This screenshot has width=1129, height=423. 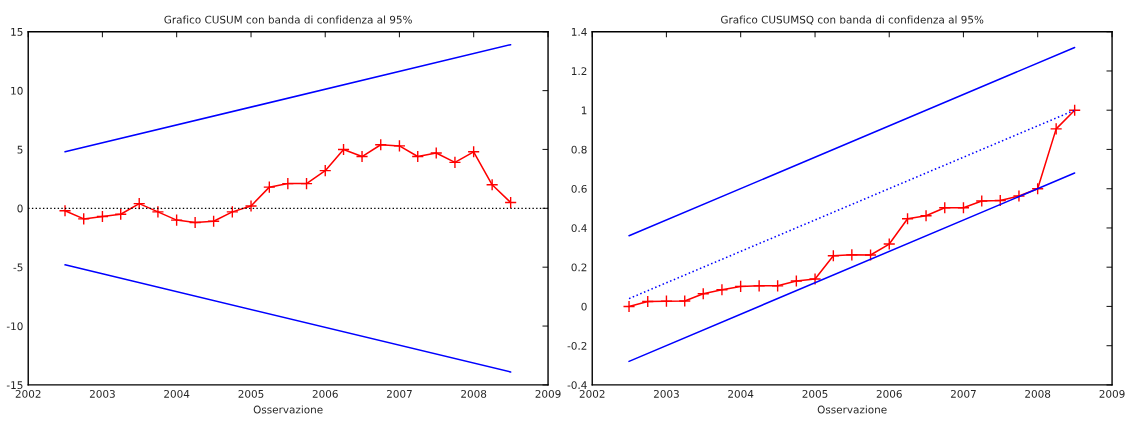 I want to click on chart-title: Grafico CUSUM con banda di confidenza al 95%, so click(x=288, y=19).